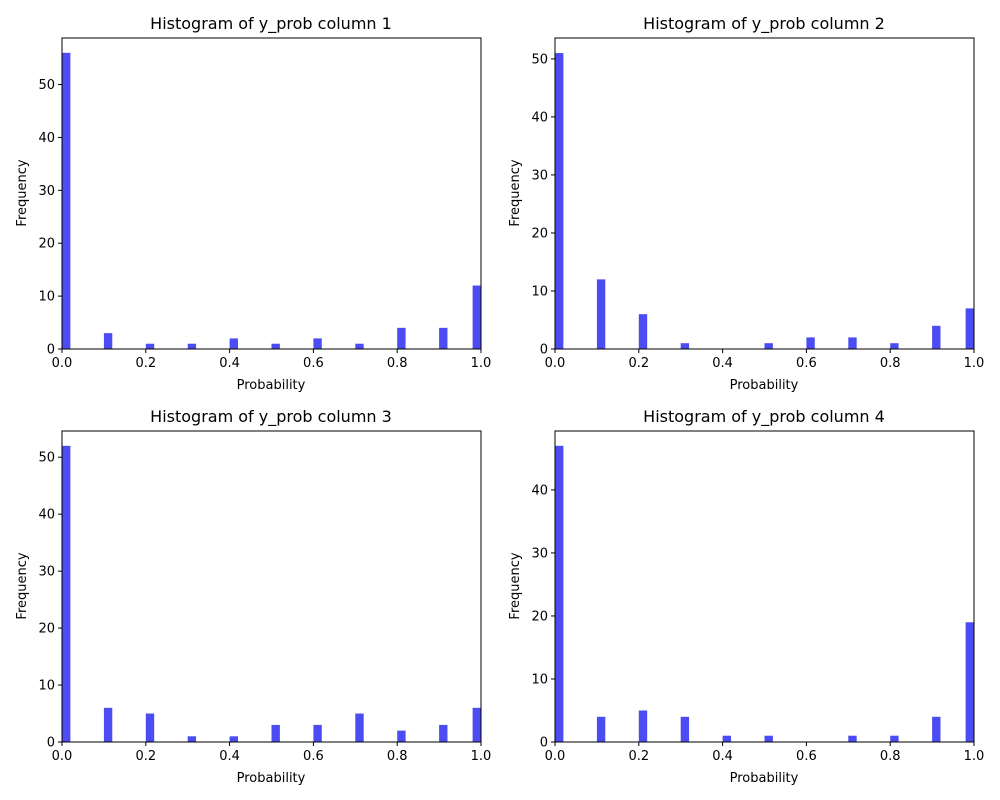 Image resolution: width=1000 pixels, height=800 pixels. What do you see at coordinates (271, 417) in the screenshot?
I see `panel-3-title: Histogram of y_prob column 3` at bounding box center [271, 417].